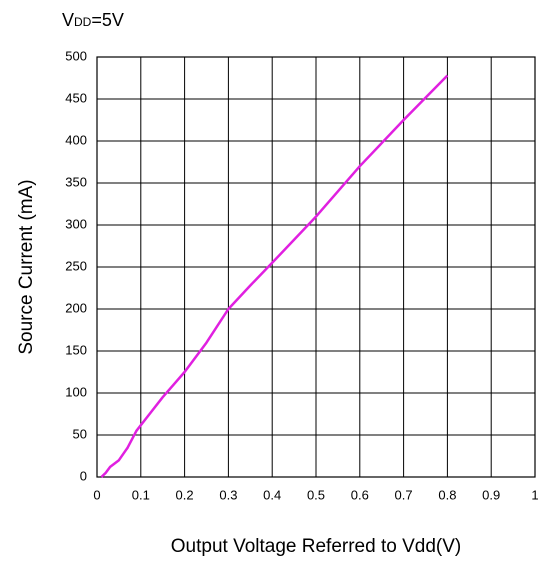 The height and width of the screenshot is (562, 541). Describe the element at coordinates (447, 494) in the screenshot. I see `x-tick-label: 0.8` at that location.